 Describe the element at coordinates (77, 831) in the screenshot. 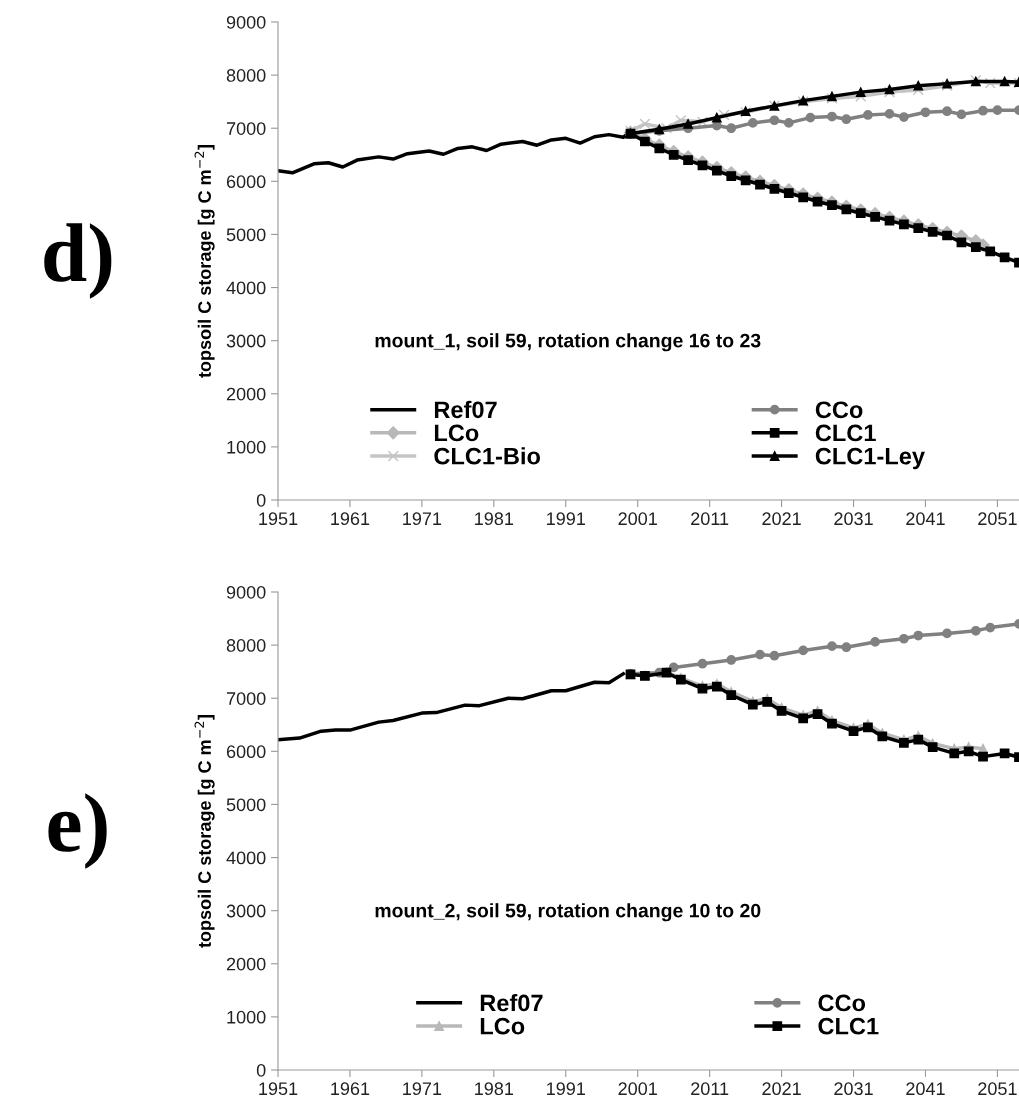

I see `text: e)` at that location.